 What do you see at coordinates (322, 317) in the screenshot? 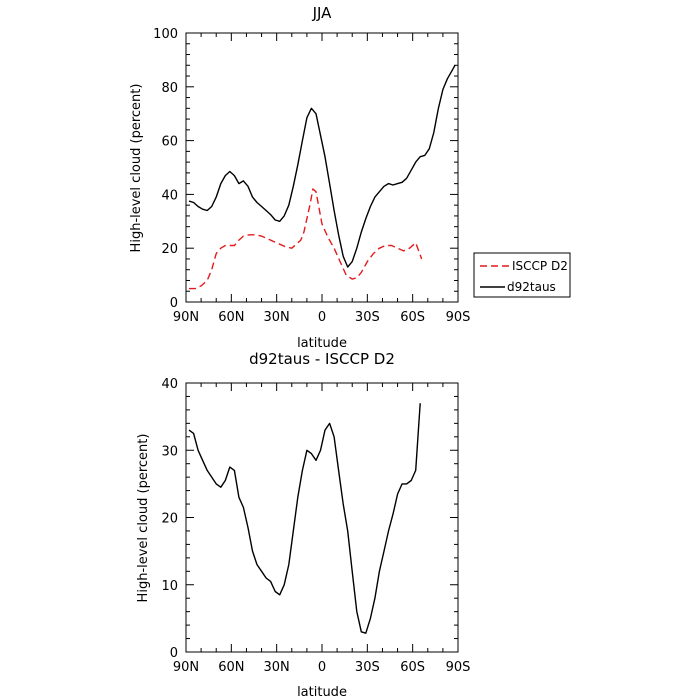
I see `top-chart-xtick-label: 0` at bounding box center [322, 317].